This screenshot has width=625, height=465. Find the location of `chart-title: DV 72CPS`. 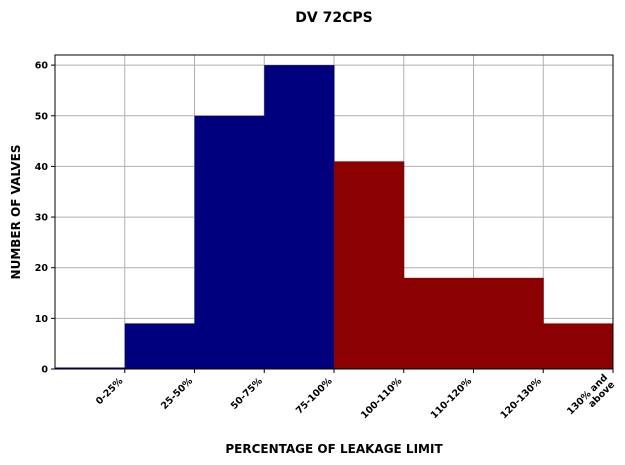

chart-title: DV 72CPS is located at coordinates (333, 18).